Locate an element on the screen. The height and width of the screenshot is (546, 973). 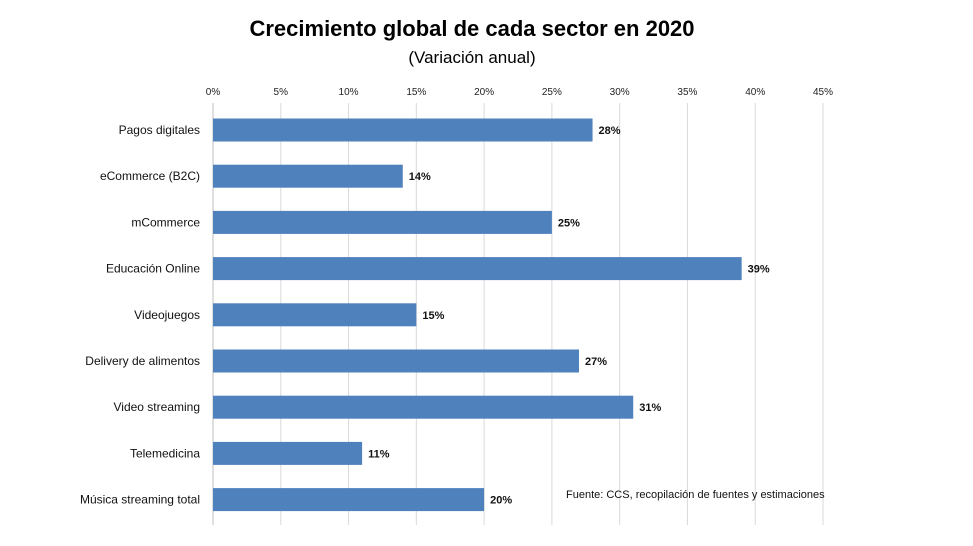
chart-subtitle: (Variación anual) is located at coordinates (471, 57).